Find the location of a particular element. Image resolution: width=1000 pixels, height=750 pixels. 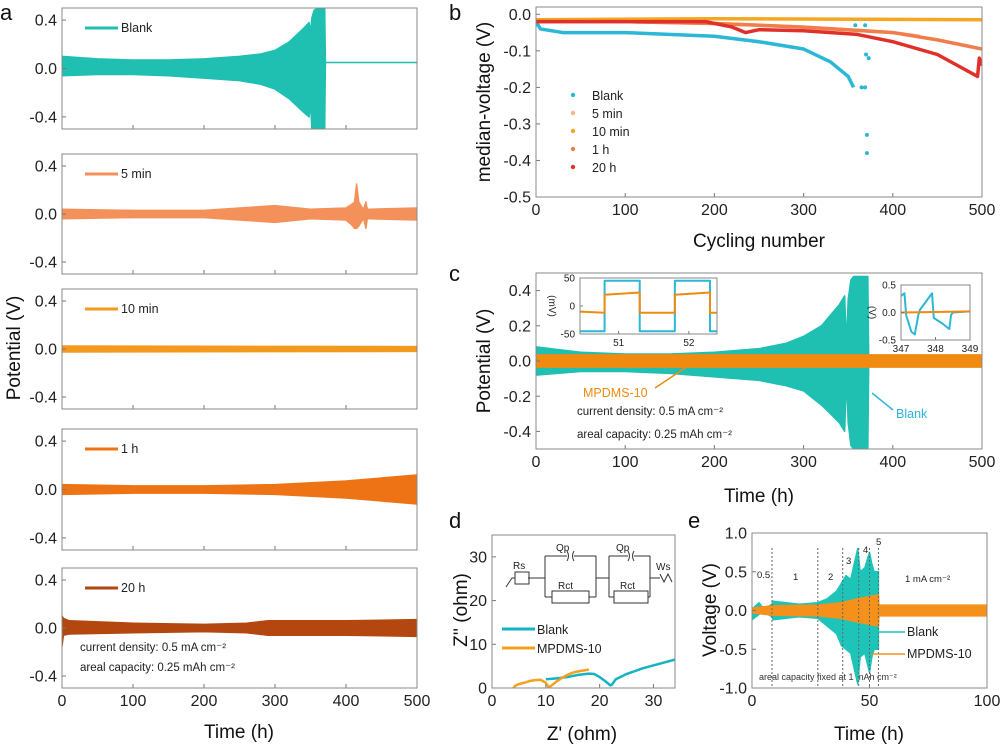

b-legend-label: 1 h is located at coordinates (600, 150).